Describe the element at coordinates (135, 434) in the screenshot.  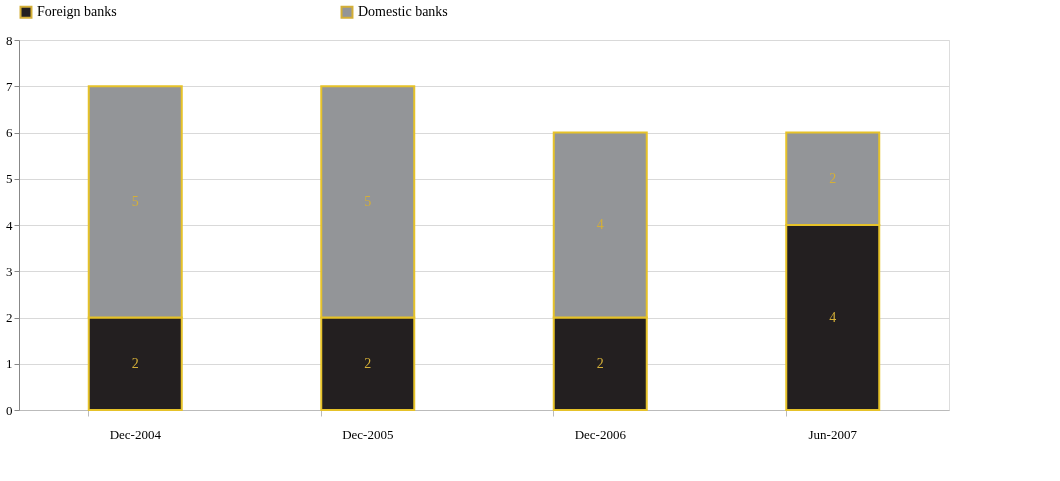
I see `x-tick-label: Dec-2004` at that location.